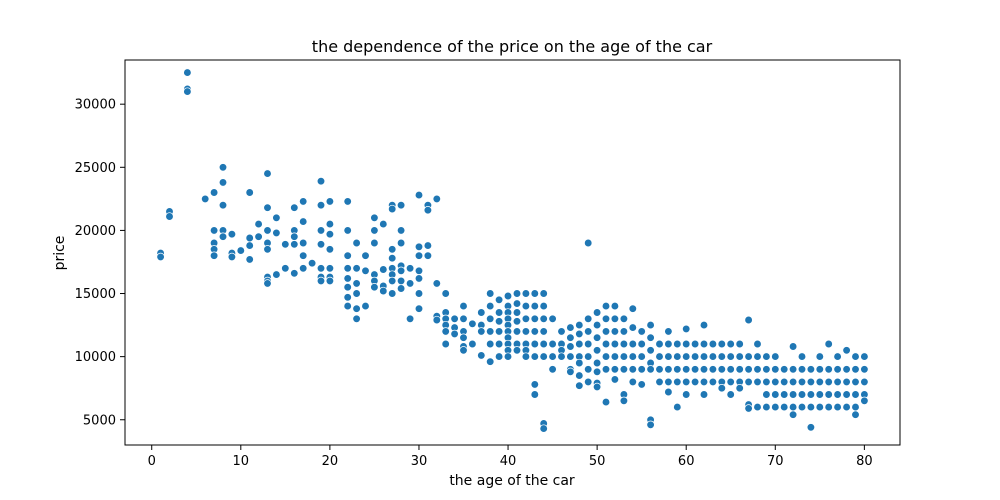  Describe the element at coordinates (152, 461) in the screenshot. I see `x-tick-label: 0` at that location.